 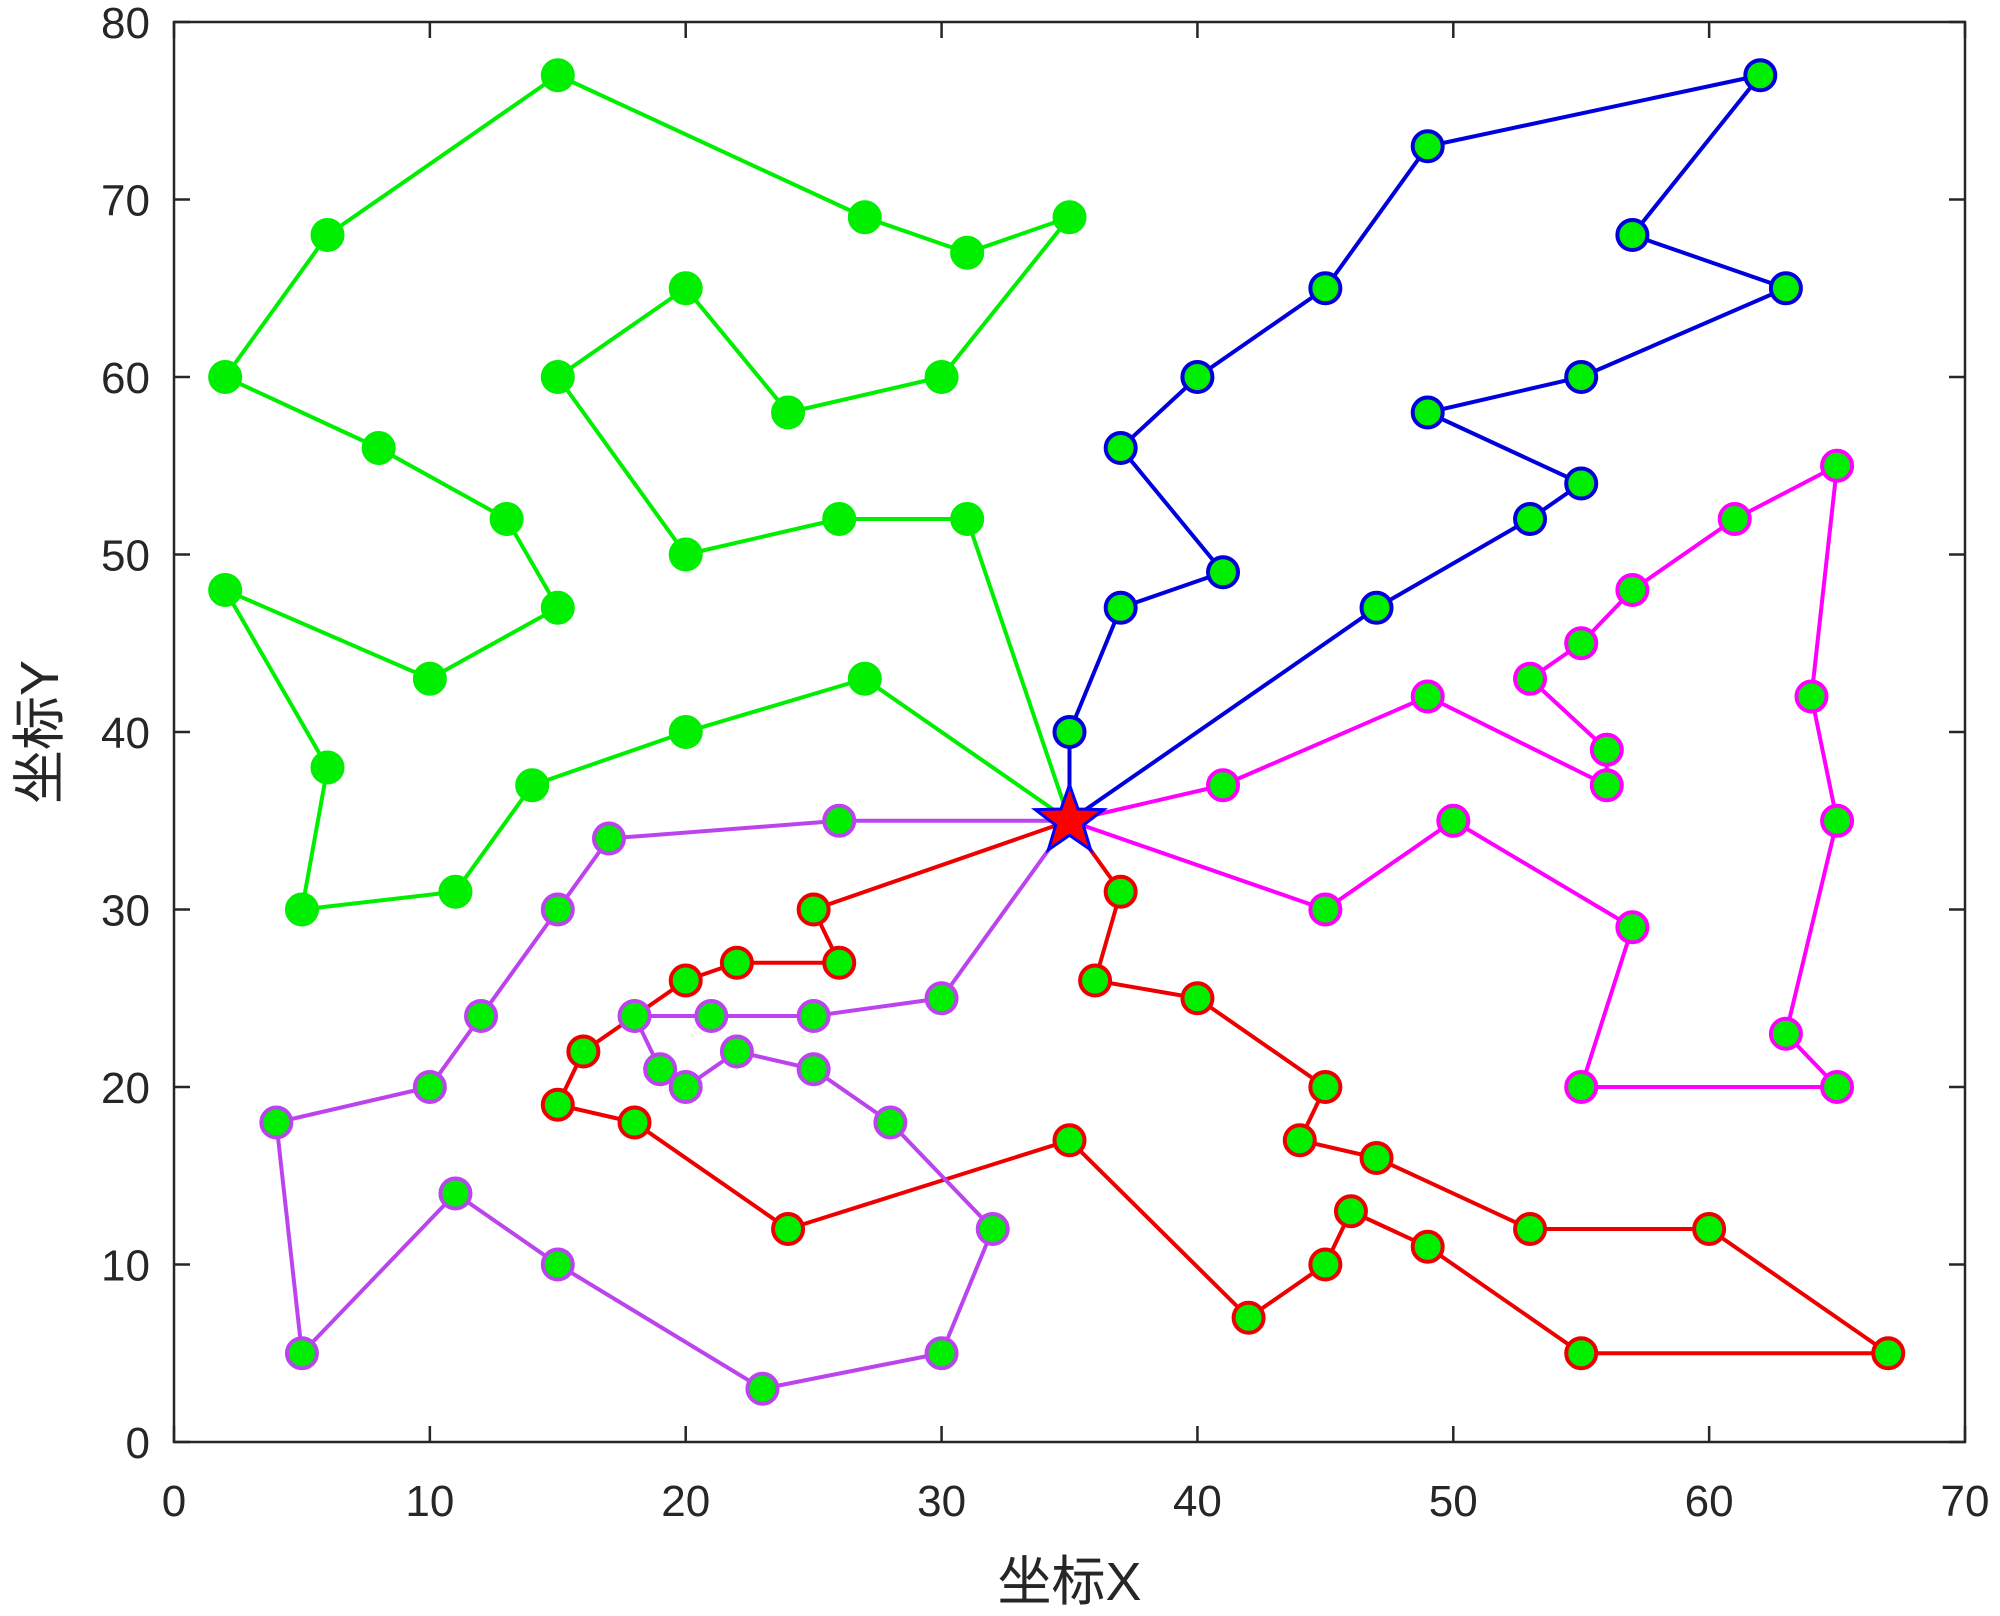 What do you see at coordinates (125, 556) in the screenshot?
I see `y-tick-label: 50` at bounding box center [125, 556].